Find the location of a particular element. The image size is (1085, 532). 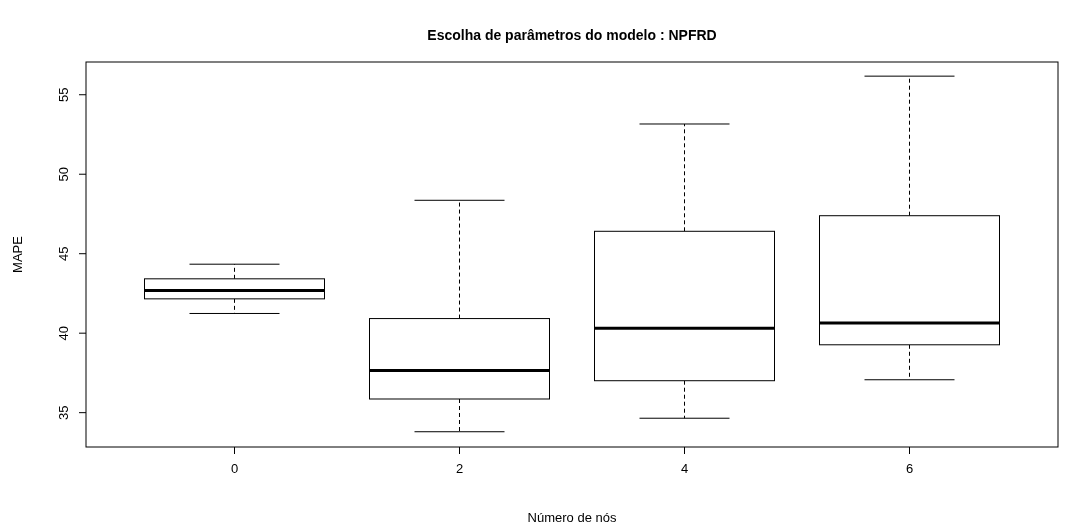

y-tick-label: 55 is located at coordinates (63, 94).